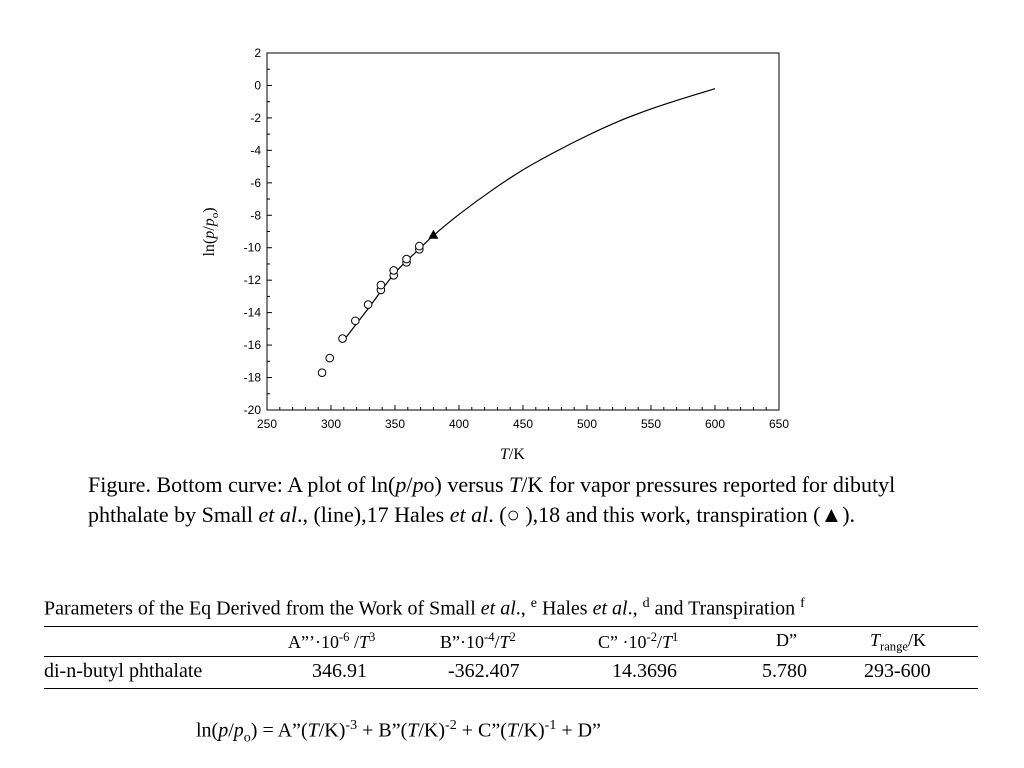 This screenshot has height=768, width=1024. What do you see at coordinates (513, 514) in the screenshot?
I see `open-circle-symbol: ○` at bounding box center [513, 514].